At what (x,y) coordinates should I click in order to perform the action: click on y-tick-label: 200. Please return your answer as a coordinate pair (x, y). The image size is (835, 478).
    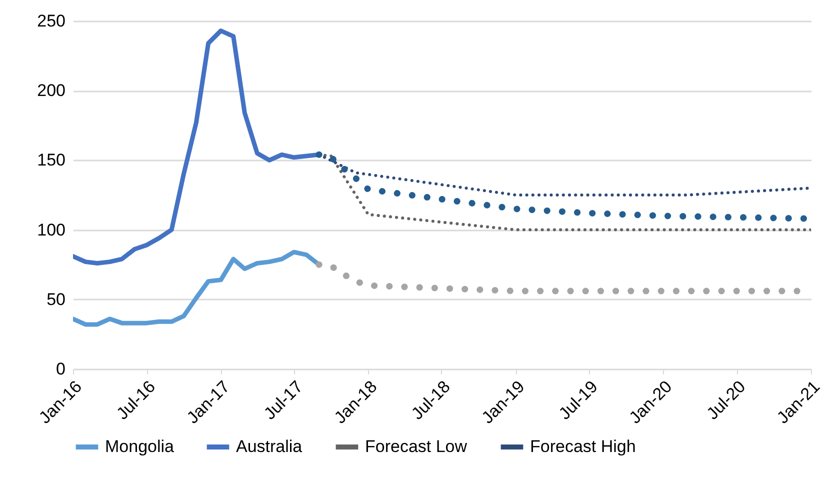
    Looking at the image, I should click on (51, 90).